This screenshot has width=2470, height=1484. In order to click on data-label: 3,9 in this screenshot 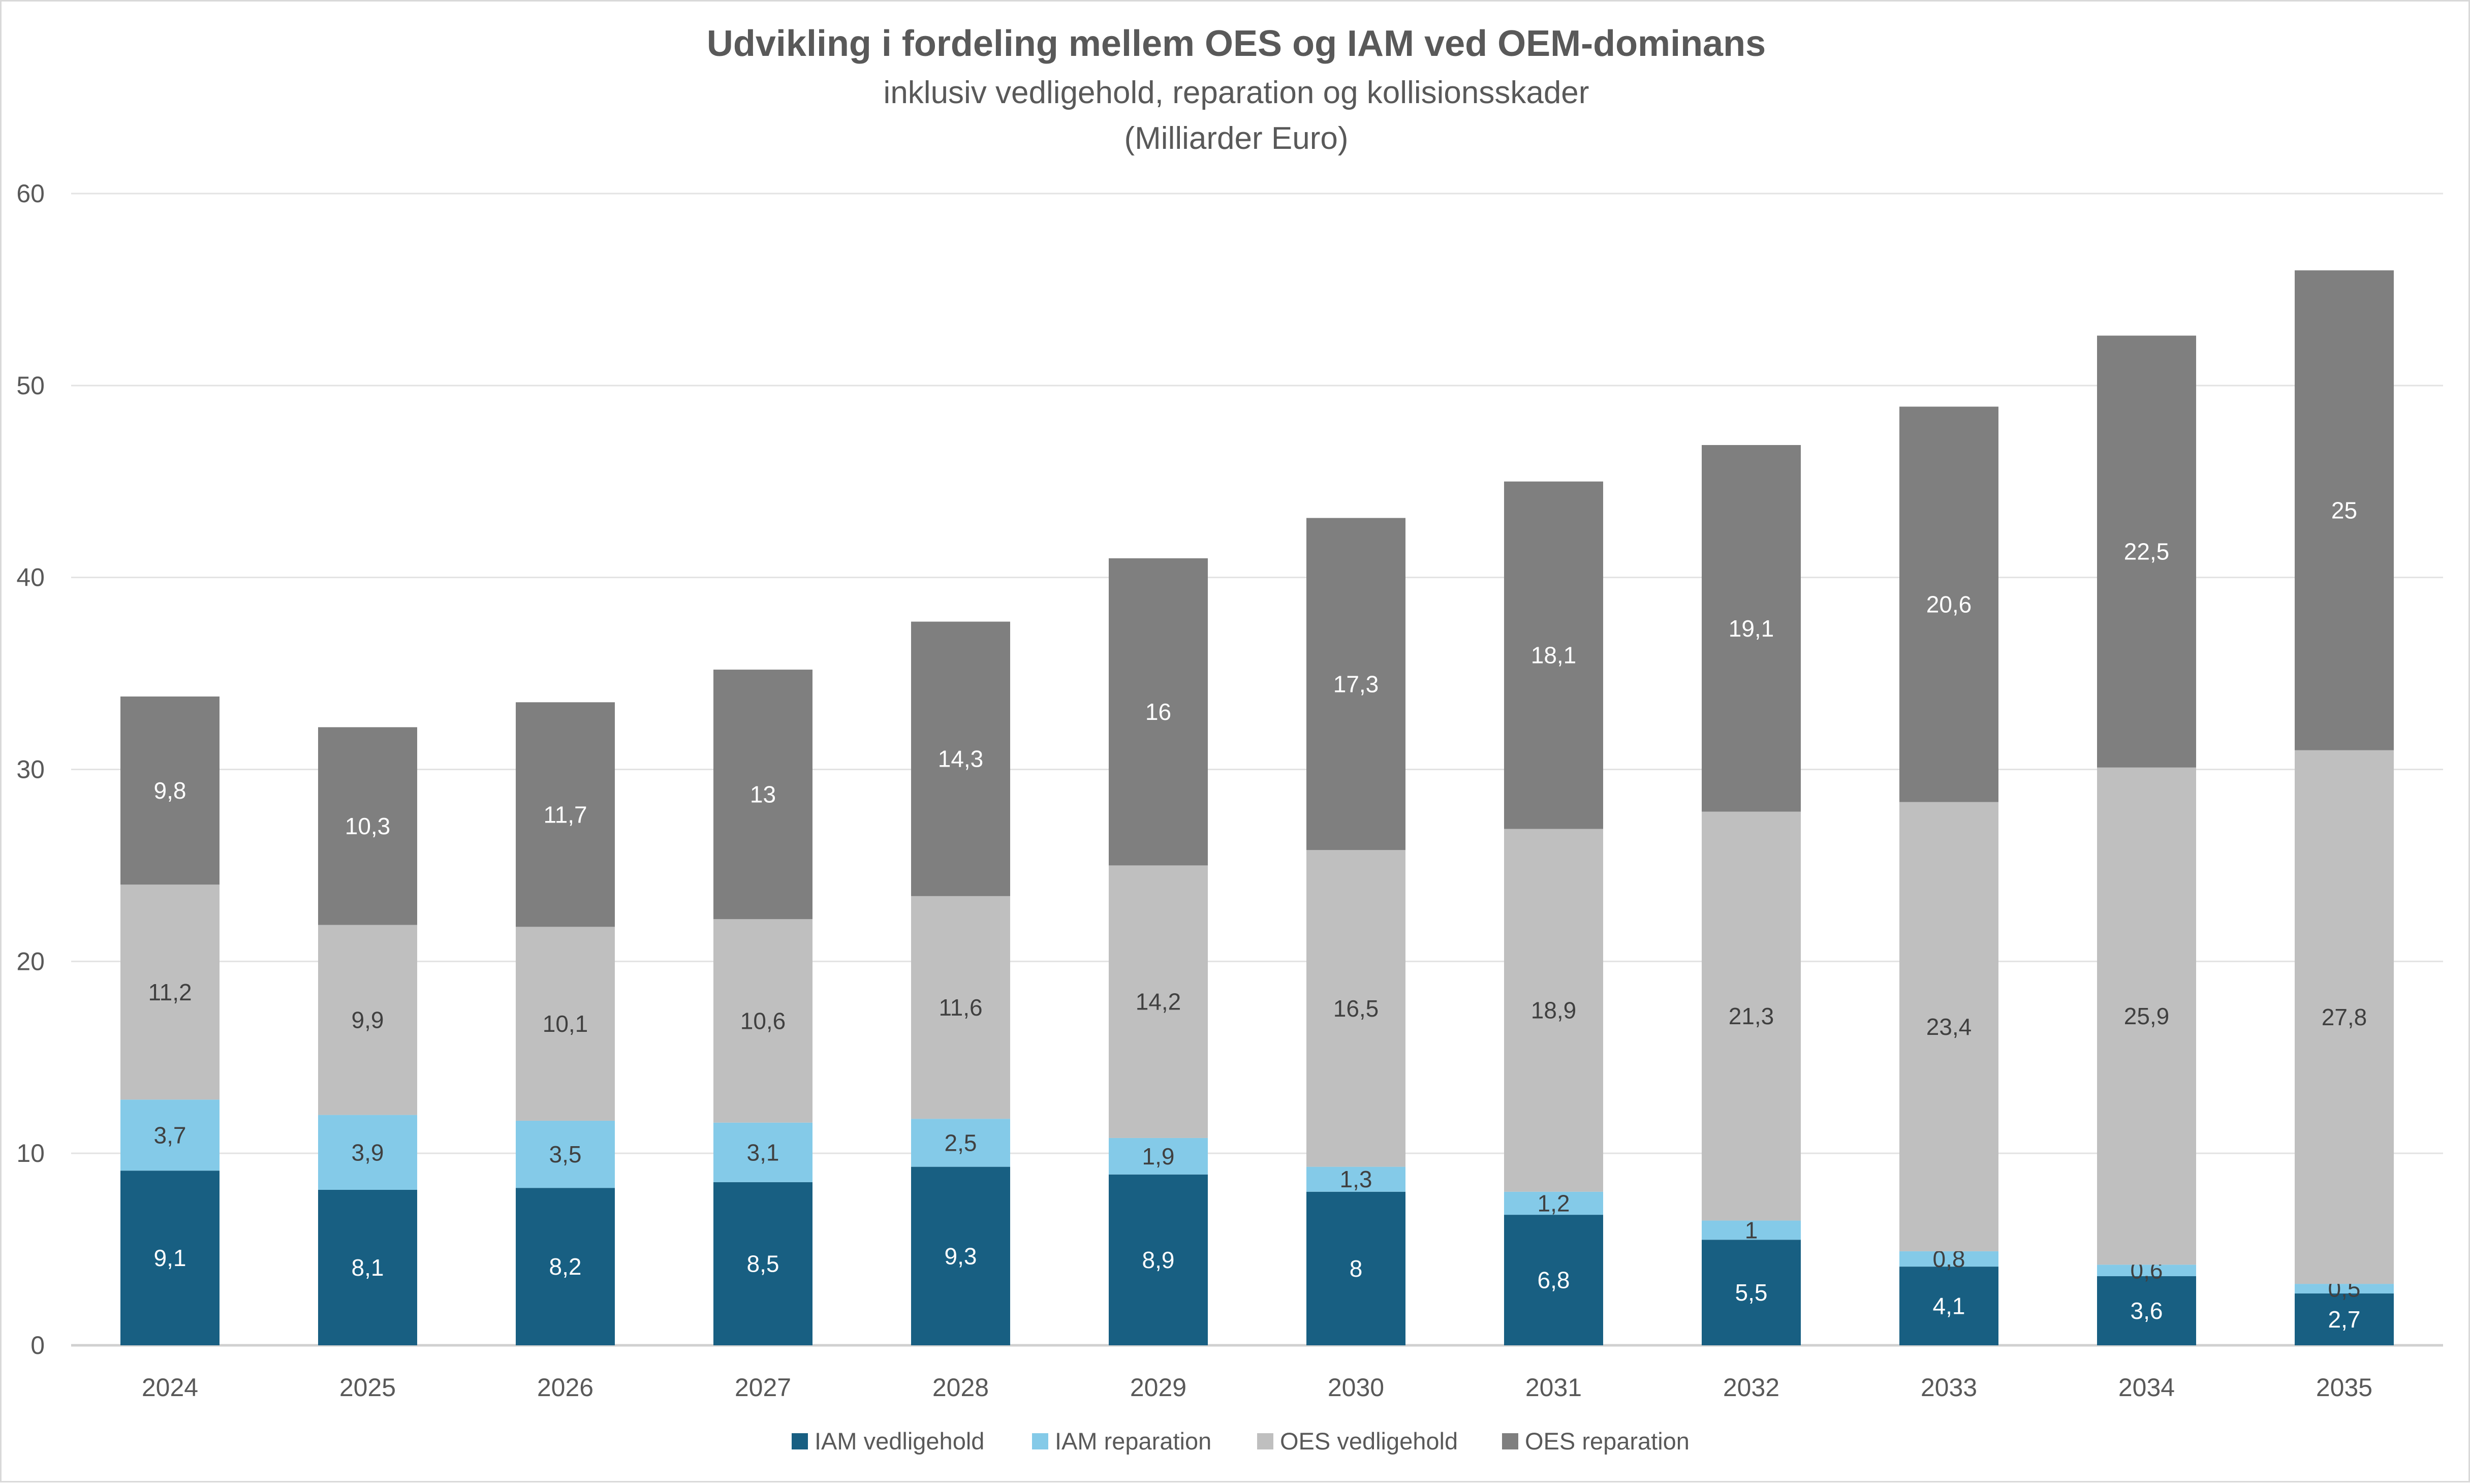, I will do `click(368, 1152)`.